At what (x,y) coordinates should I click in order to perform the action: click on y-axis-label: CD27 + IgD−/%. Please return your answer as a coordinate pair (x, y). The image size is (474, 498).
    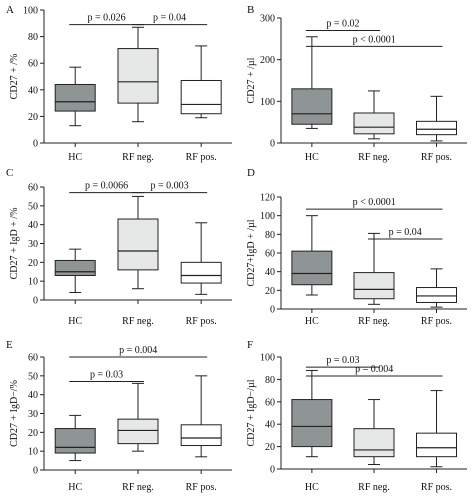
    Looking at the image, I should click on (14, 413).